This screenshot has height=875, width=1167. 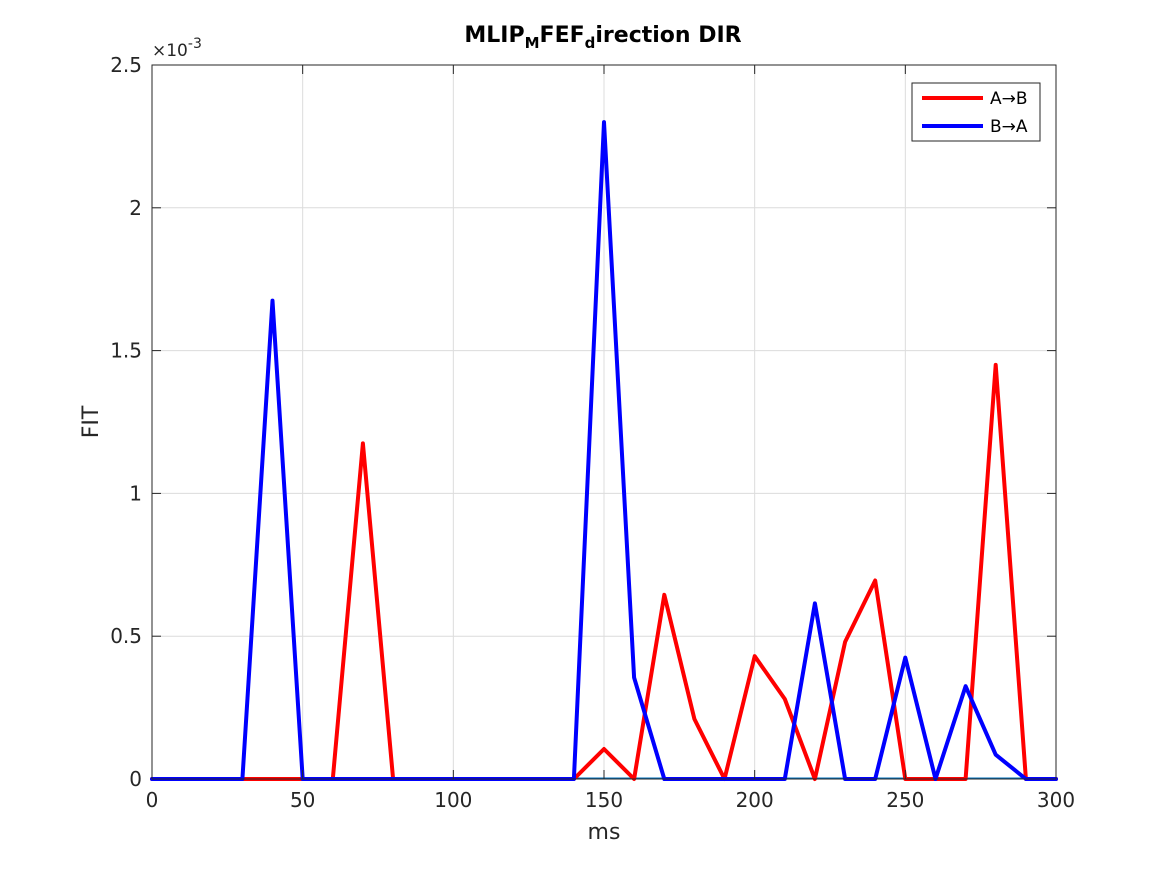 What do you see at coordinates (91, 421) in the screenshot?
I see `y-axis-label: FIT` at bounding box center [91, 421].